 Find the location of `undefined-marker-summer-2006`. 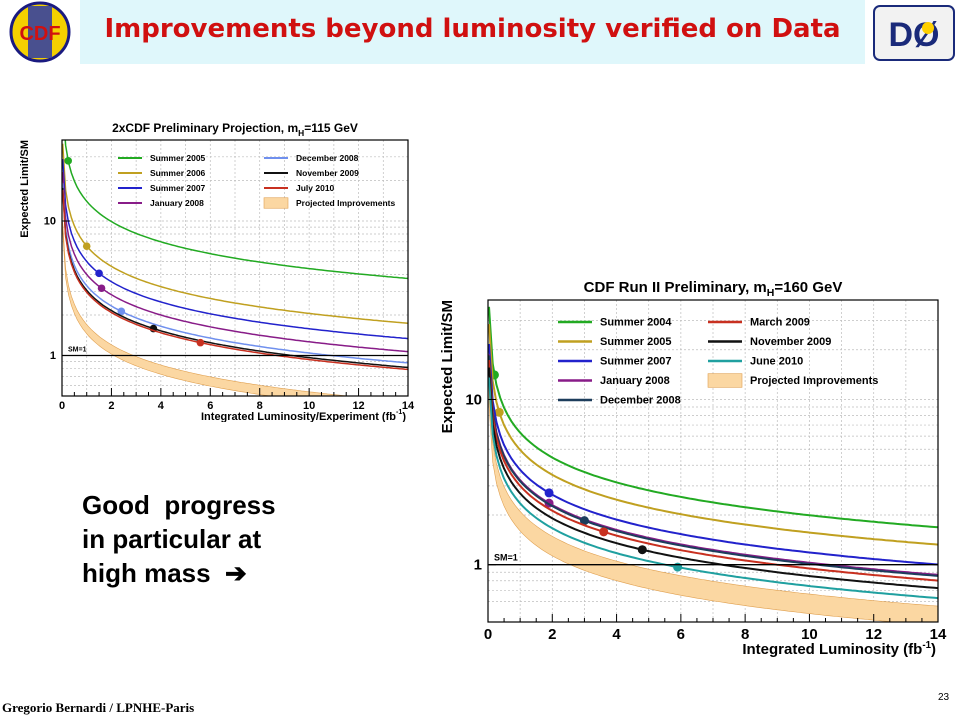

undefined-marker-summer-2006 is located at coordinates (86, 246).